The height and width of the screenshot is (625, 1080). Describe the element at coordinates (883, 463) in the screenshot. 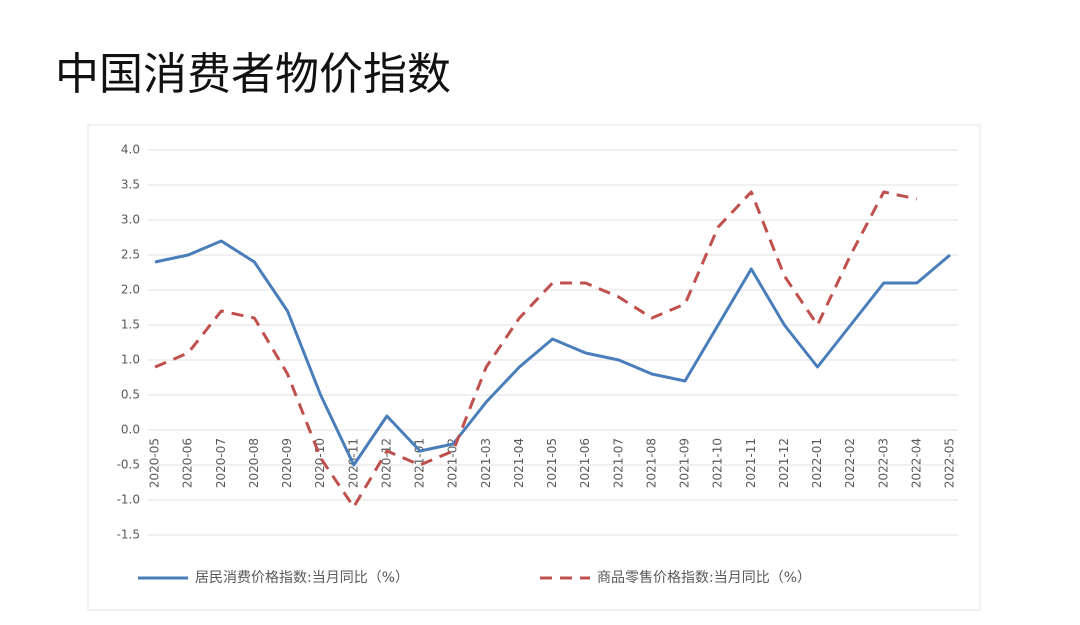

I see `x-tick-label: 2022-03` at that location.